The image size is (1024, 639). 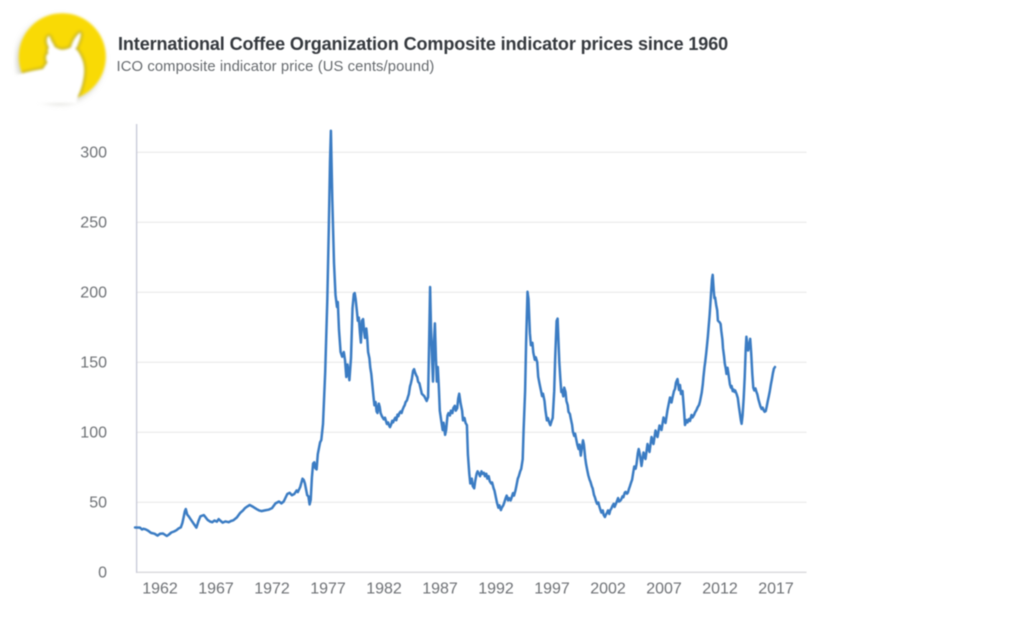 I want to click on svg-text: 2007, so click(x=664, y=589).